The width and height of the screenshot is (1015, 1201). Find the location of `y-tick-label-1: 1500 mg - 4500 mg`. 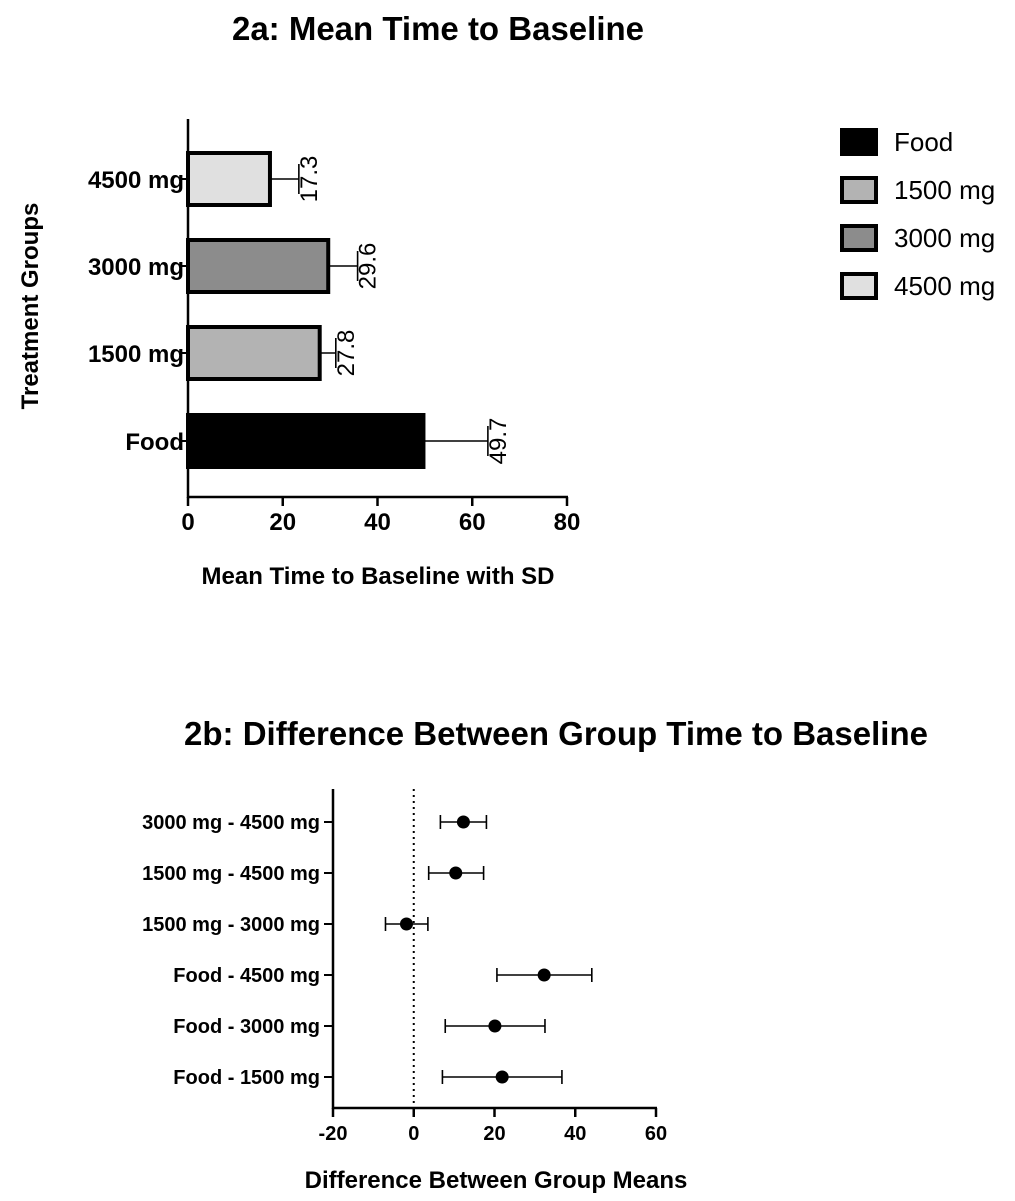

y-tick-label-1: 1500 mg - 4500 mg is located at coordinates (231, 874).